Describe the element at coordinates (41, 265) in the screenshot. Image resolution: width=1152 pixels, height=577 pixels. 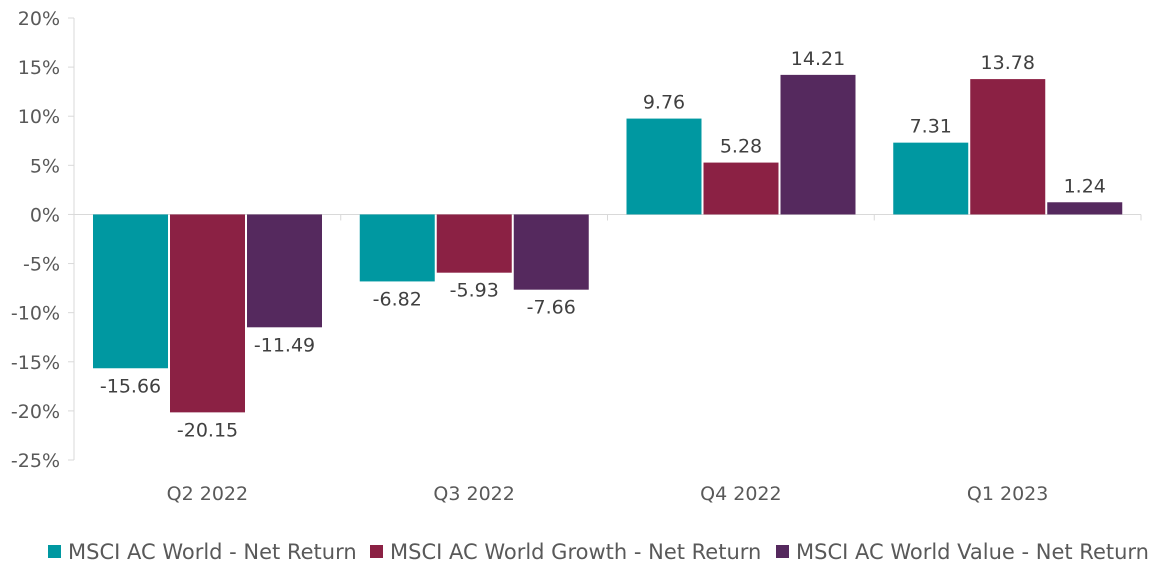
I see `y-tick-label: -5%` at that location.